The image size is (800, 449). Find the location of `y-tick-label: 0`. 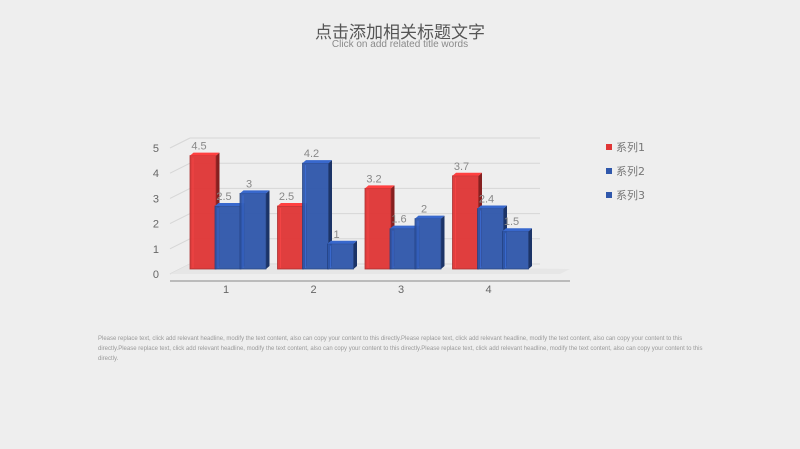

y-tick-label: 0 is located at coordinates (156, 275).